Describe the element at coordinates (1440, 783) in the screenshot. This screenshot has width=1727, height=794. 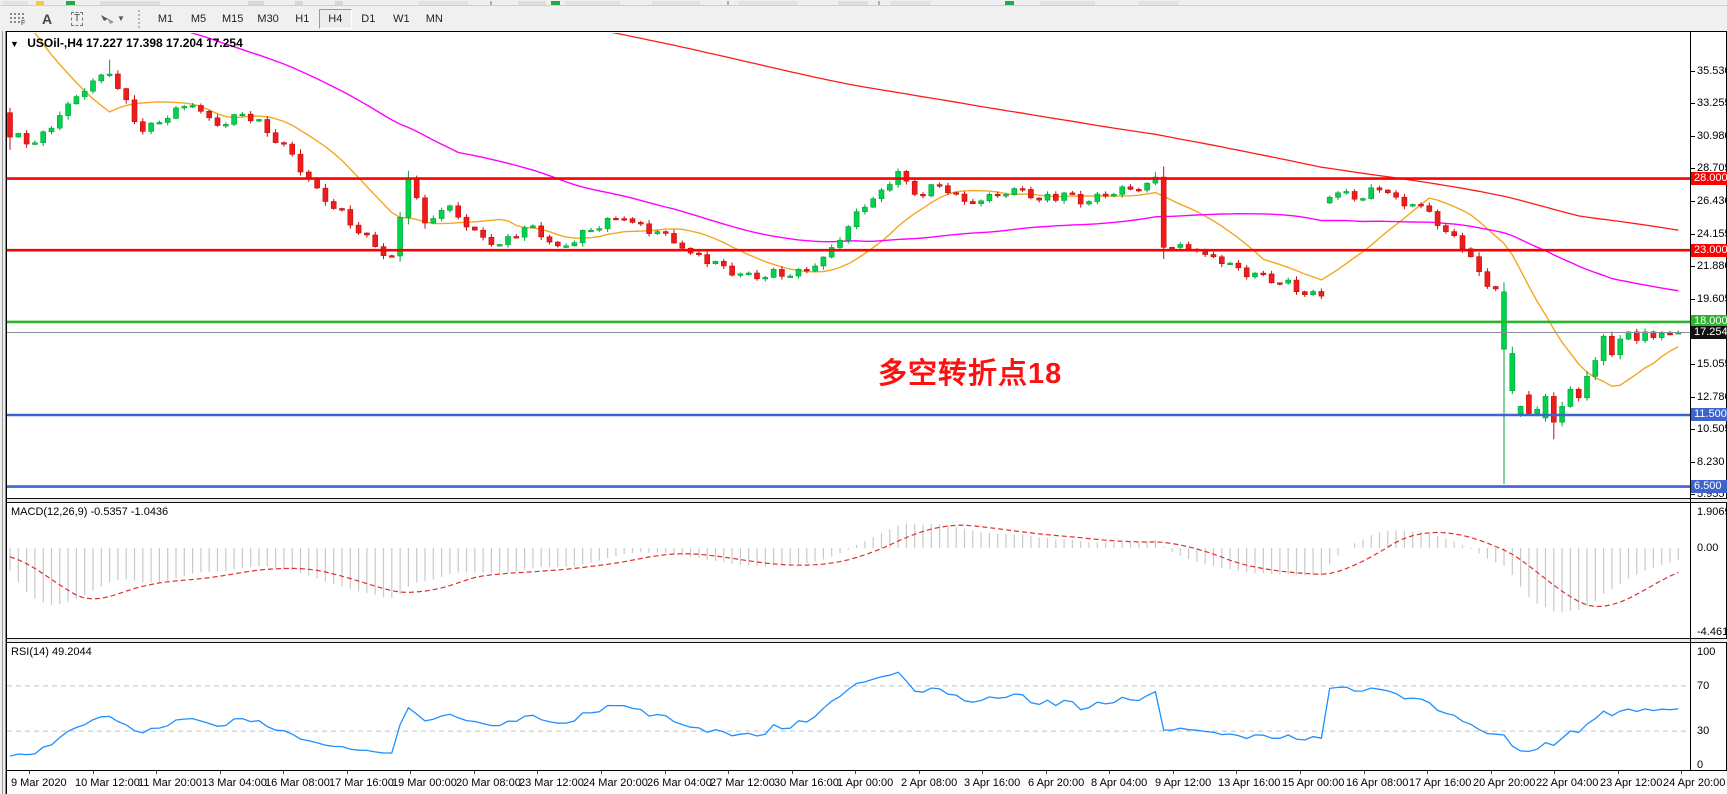
I see `time-label: 17 Apr 16:00` at that location.